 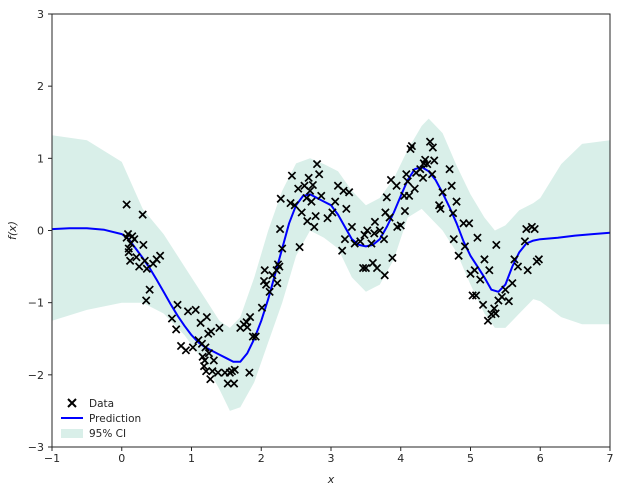 I want to click on x-tick-label: −1, so click(x=52, y=458).